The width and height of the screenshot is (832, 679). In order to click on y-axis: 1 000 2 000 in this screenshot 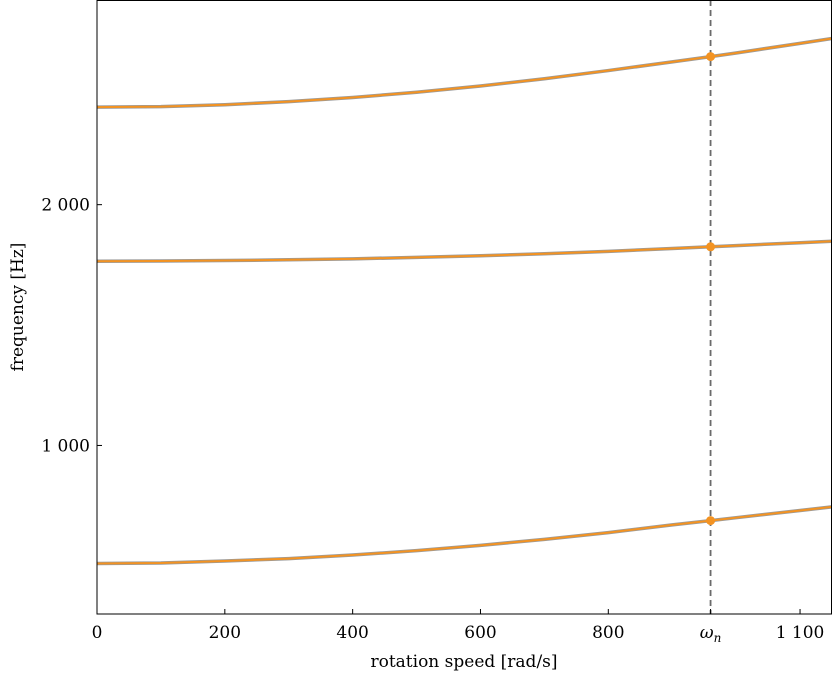, I will do `click(71, 326)`.